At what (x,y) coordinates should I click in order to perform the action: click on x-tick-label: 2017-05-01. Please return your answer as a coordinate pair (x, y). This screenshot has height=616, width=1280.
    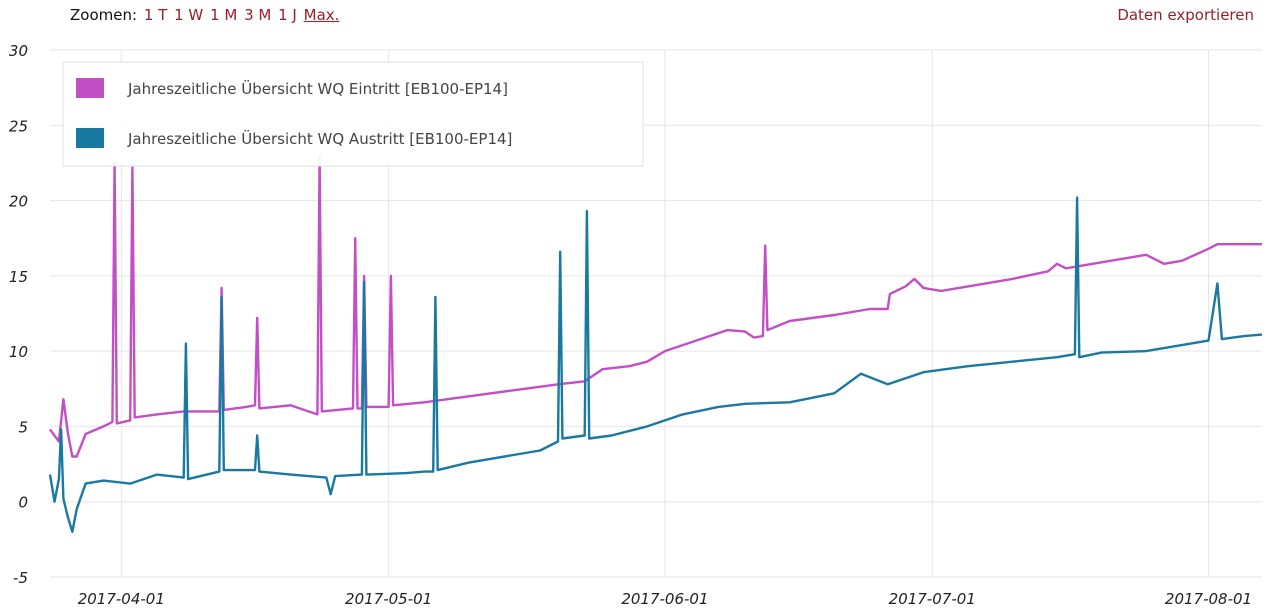
    Looking at the image, I should click on (388, 599).